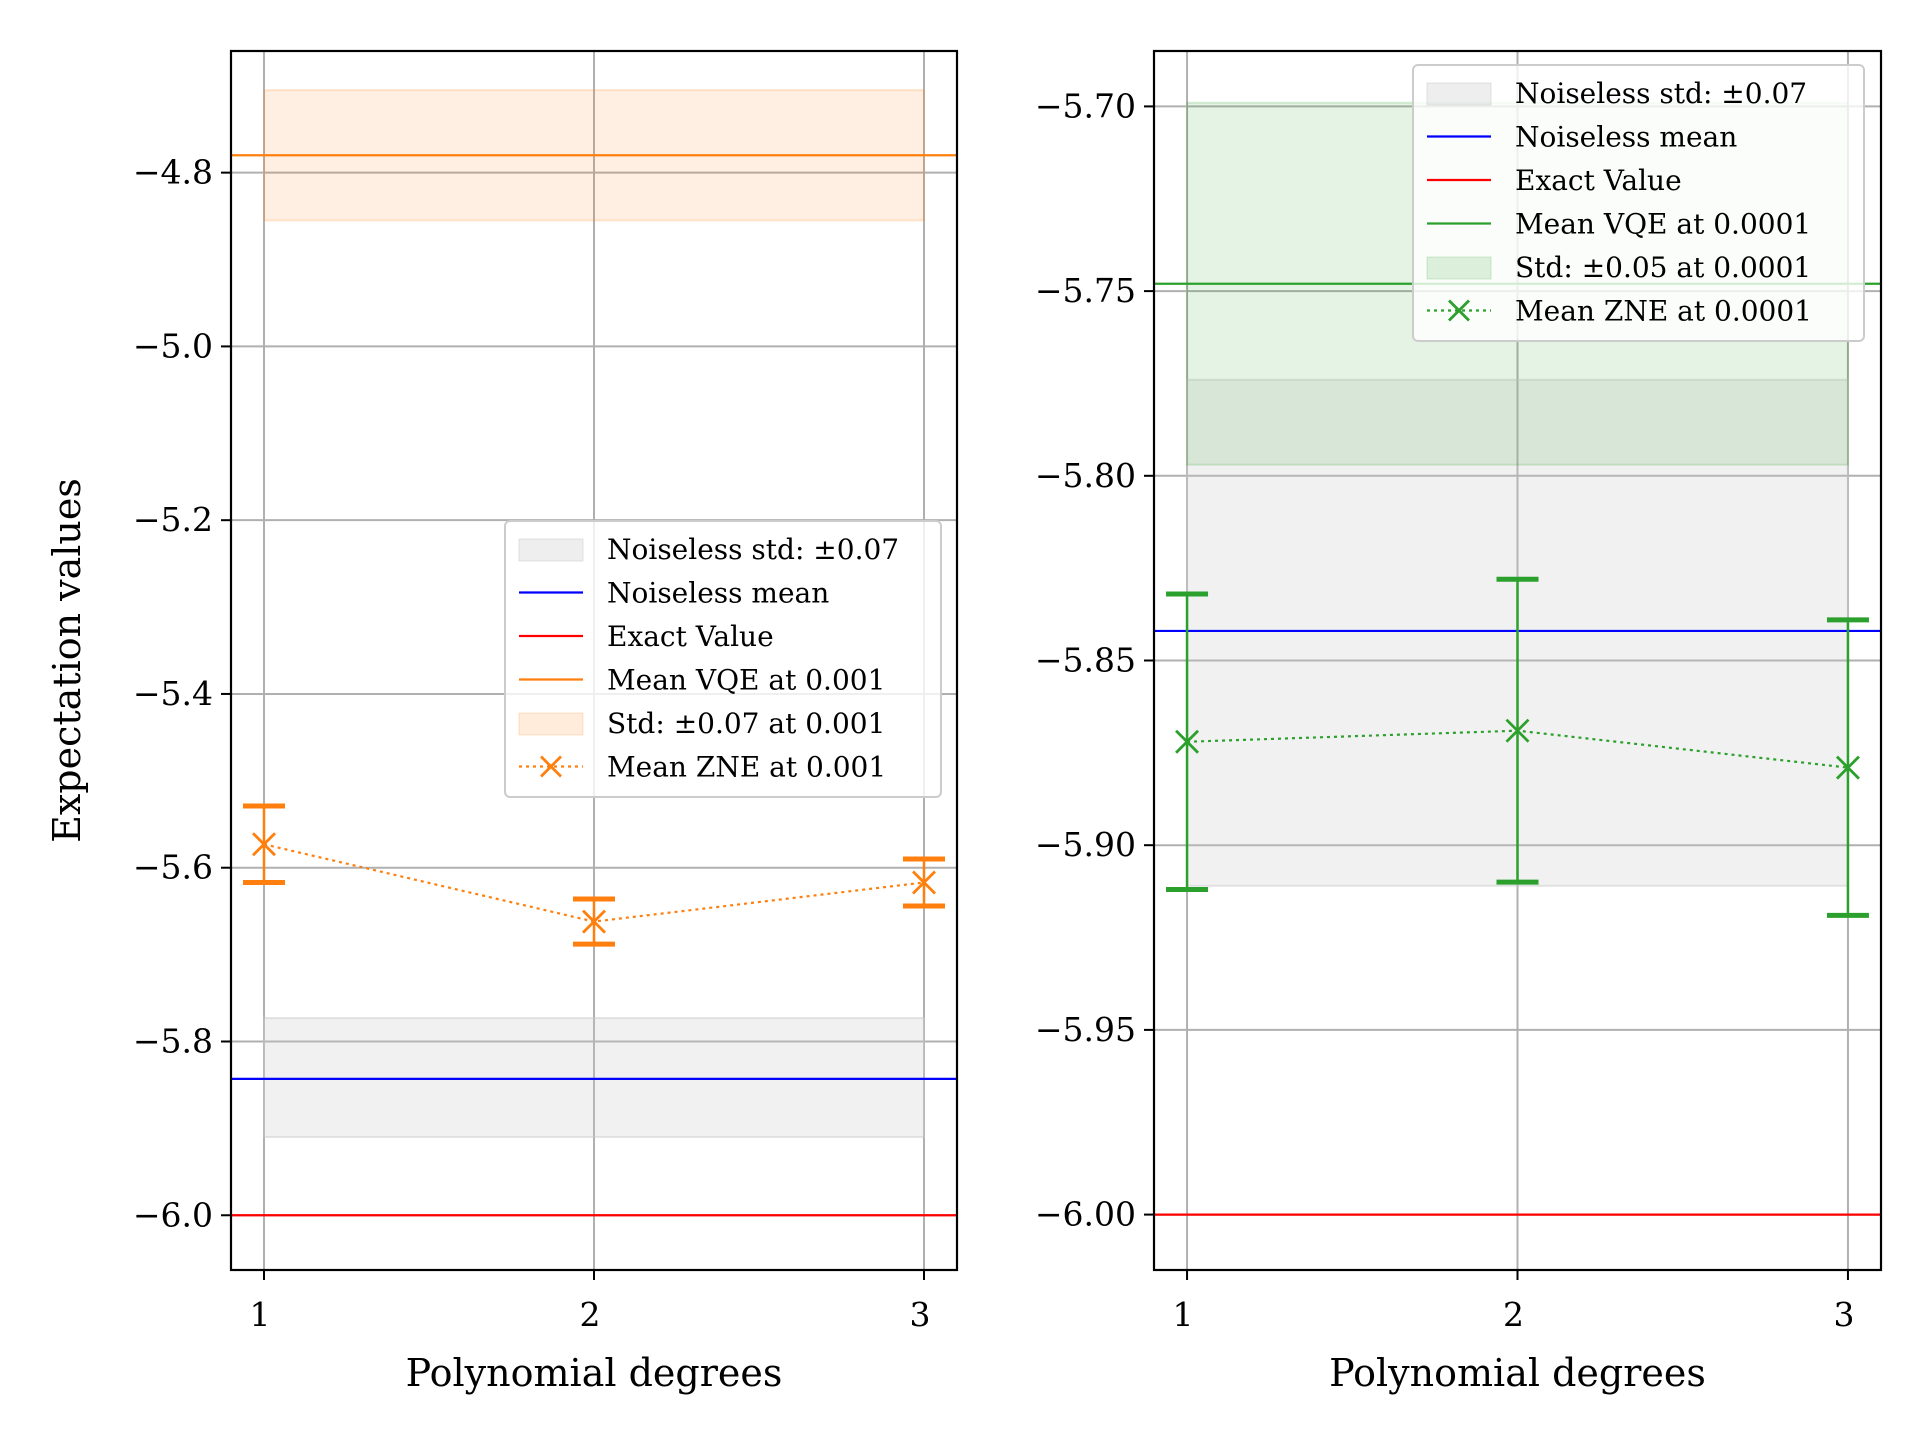  What do you see at coordinates (173, 1040) in the screenshot?
I see `y-tick-label: −5.8` at bounding box center [173, 1040].